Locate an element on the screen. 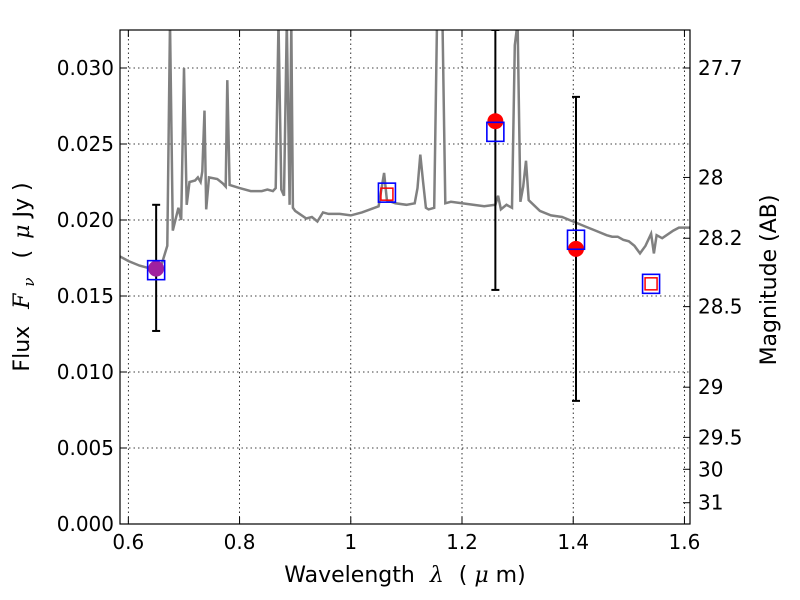  y-tick-label: 0.030 is located at coordinates (85, 68).